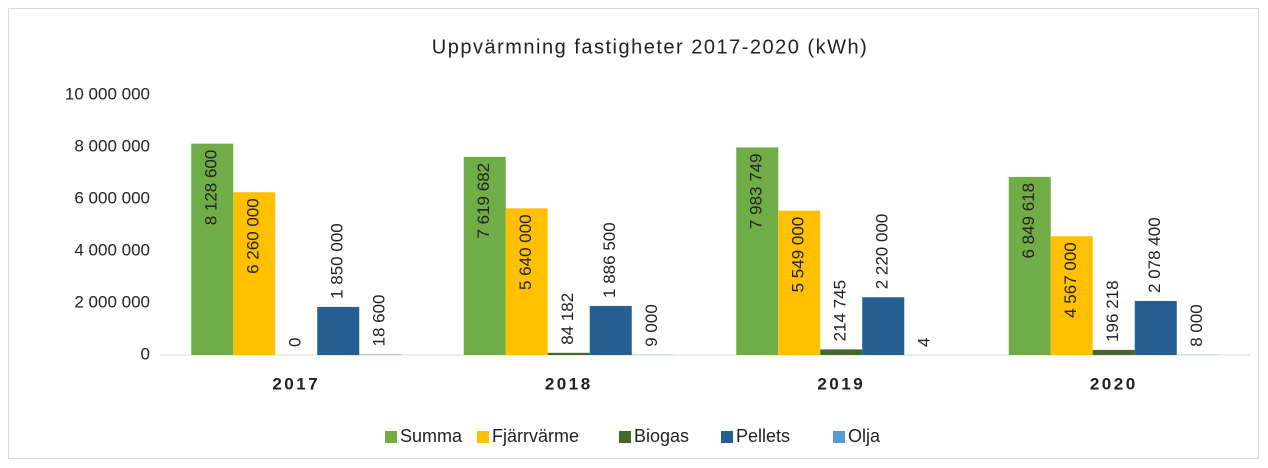 This screenshot has height=468, width=1268. I want to click on x-tick-label: 2020, so click(1114, 383).